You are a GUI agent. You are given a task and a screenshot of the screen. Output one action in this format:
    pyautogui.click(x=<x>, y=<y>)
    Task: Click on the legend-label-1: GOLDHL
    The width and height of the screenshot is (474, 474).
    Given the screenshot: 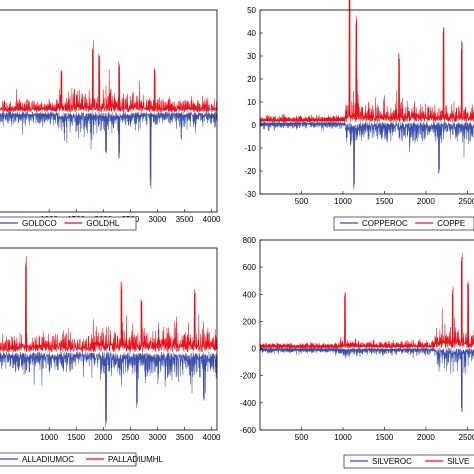 What is the action you would take?
    pyautogui.click(x=102, y=223)
    